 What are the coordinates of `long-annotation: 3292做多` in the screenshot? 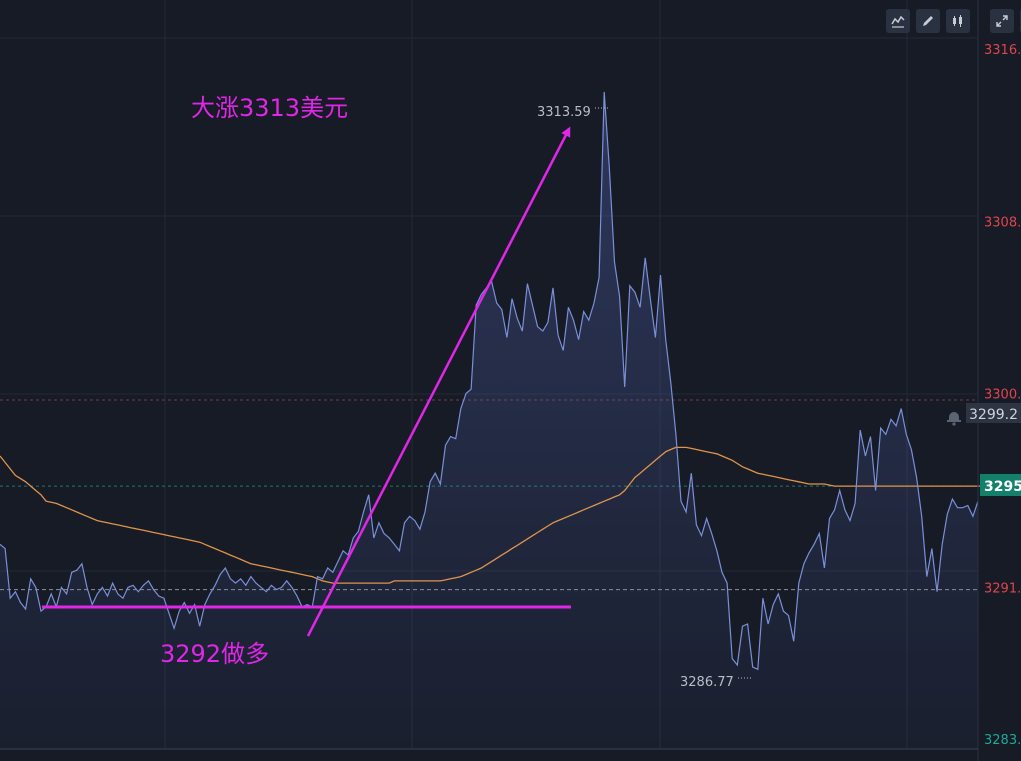 It's located at (214, 654).